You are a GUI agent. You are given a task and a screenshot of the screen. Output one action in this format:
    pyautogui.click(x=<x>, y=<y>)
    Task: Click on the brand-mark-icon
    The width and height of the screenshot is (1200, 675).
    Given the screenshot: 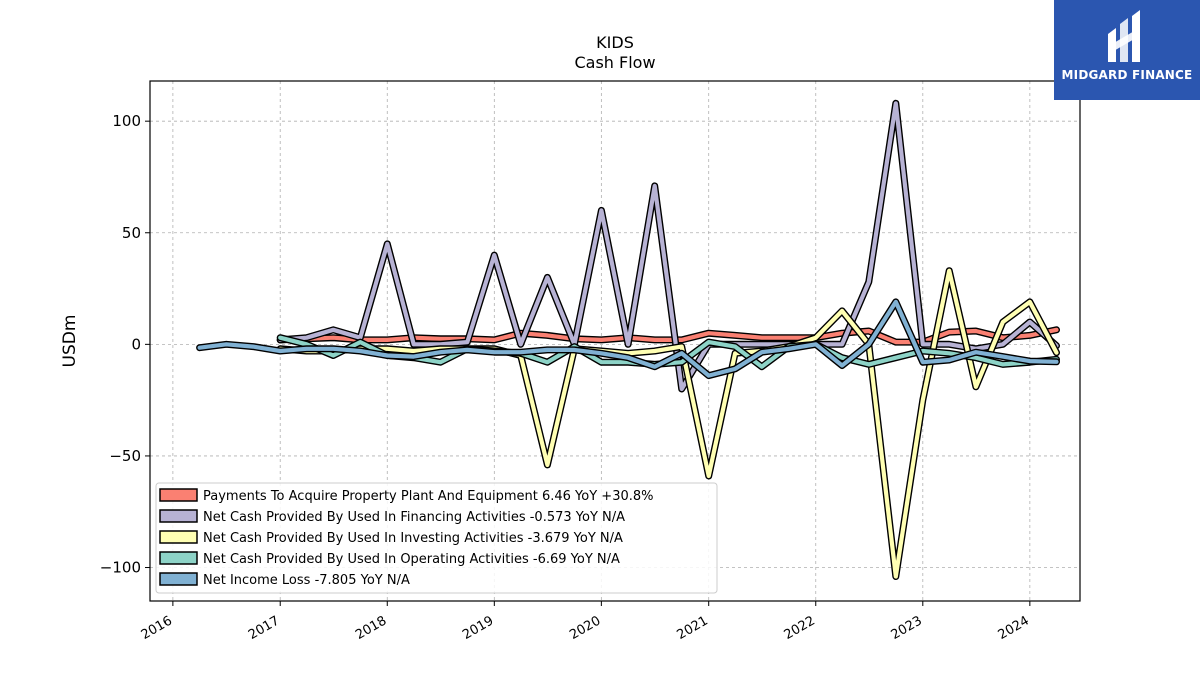 What is the action you would take?
    pyautogui.click(x=1124, y=36)
    